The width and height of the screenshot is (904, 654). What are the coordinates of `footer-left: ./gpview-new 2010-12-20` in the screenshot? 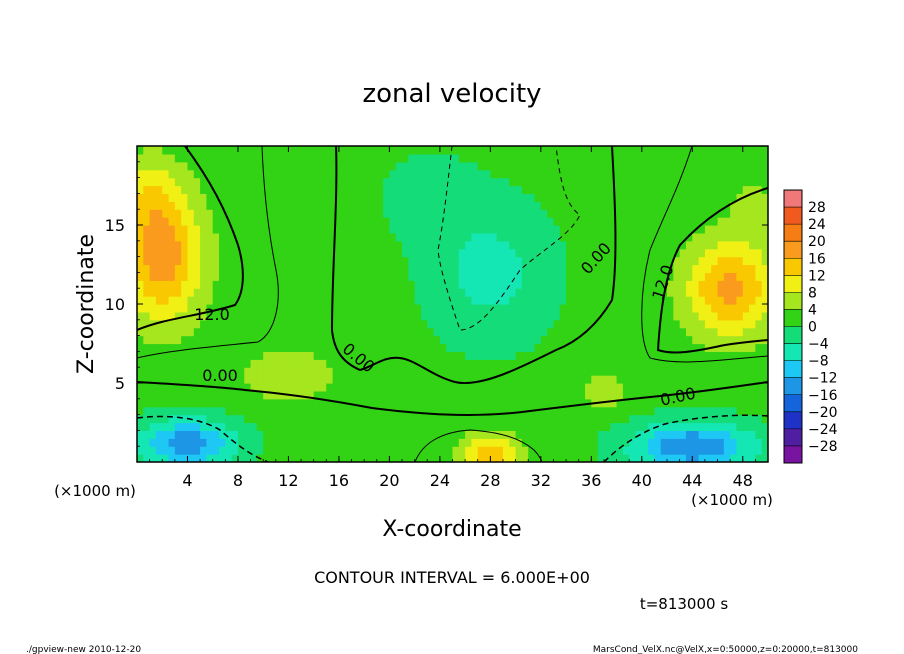 It's located at (83, 649).